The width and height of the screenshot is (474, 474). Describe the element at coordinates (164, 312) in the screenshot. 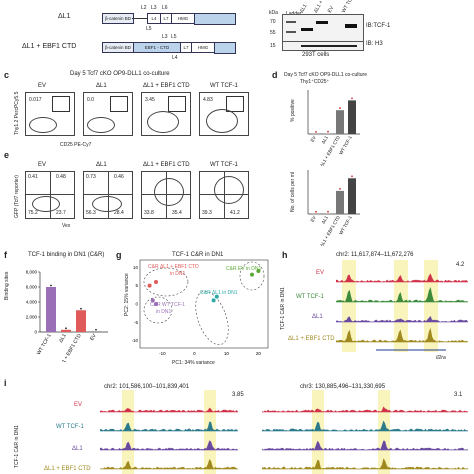

I see `g-label-4b: in DN1` at that location.